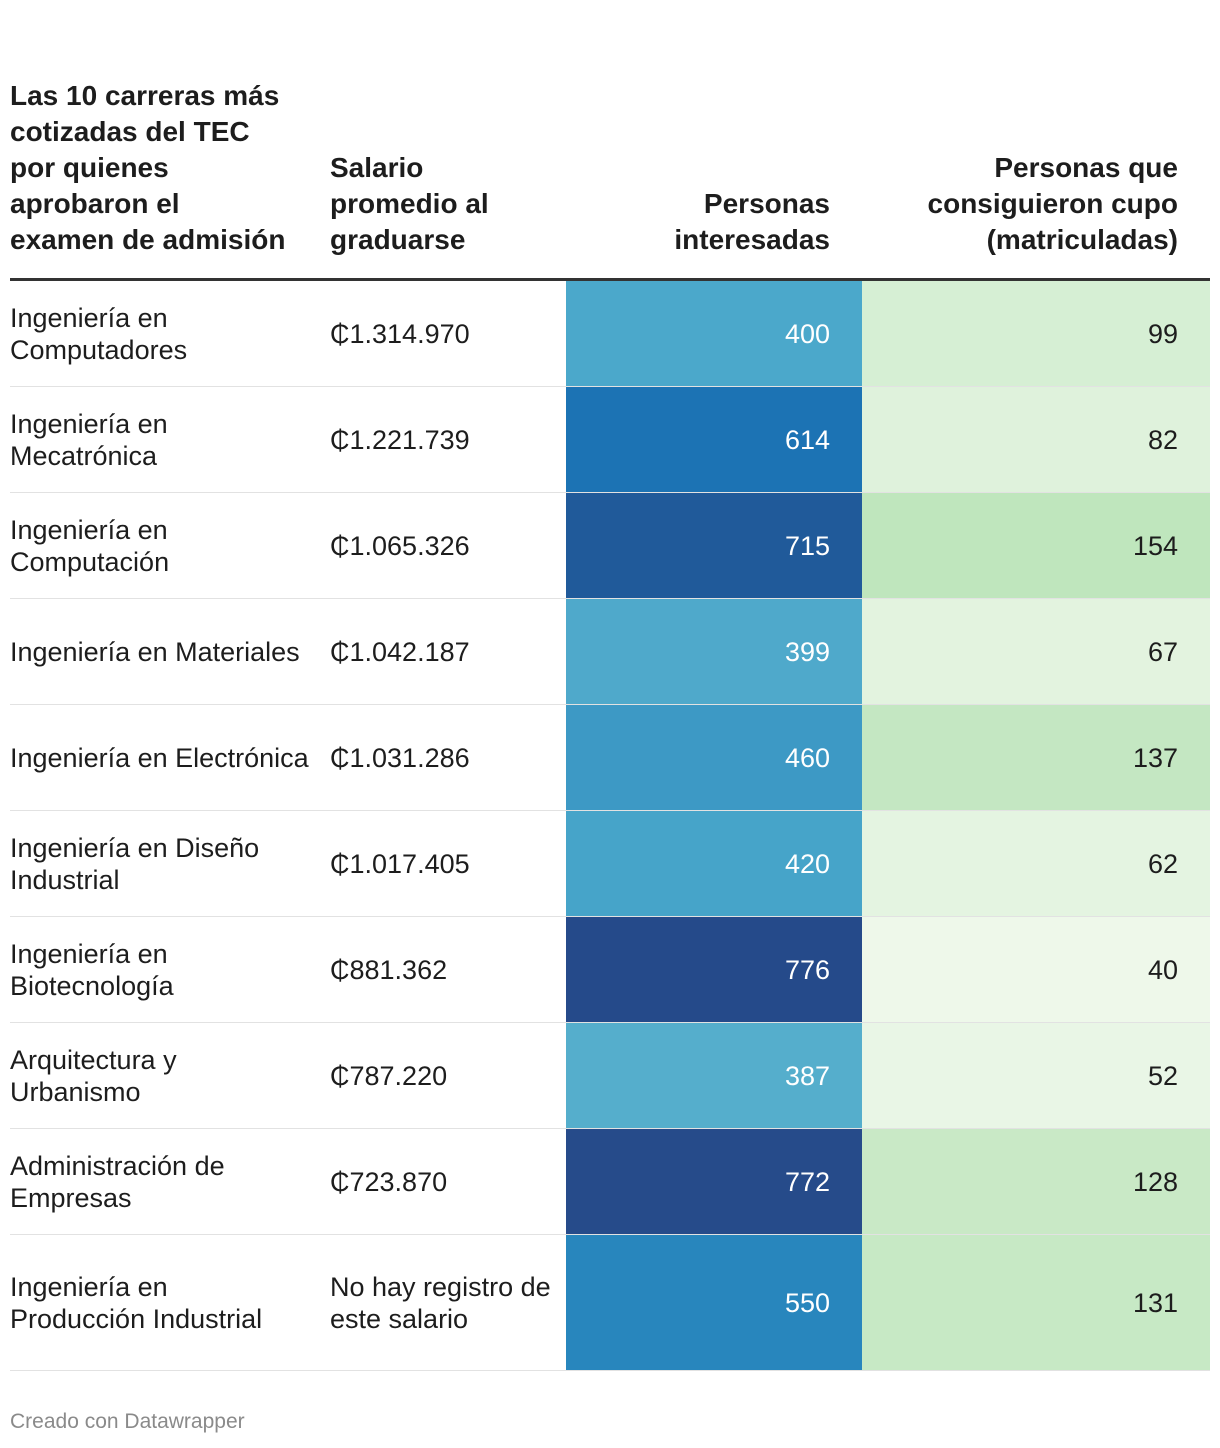 The image size is (1220, 1448). Describe the element at coordinates (1036, 863) in the screenshot. I see `cell-cupo: 62` at that location.